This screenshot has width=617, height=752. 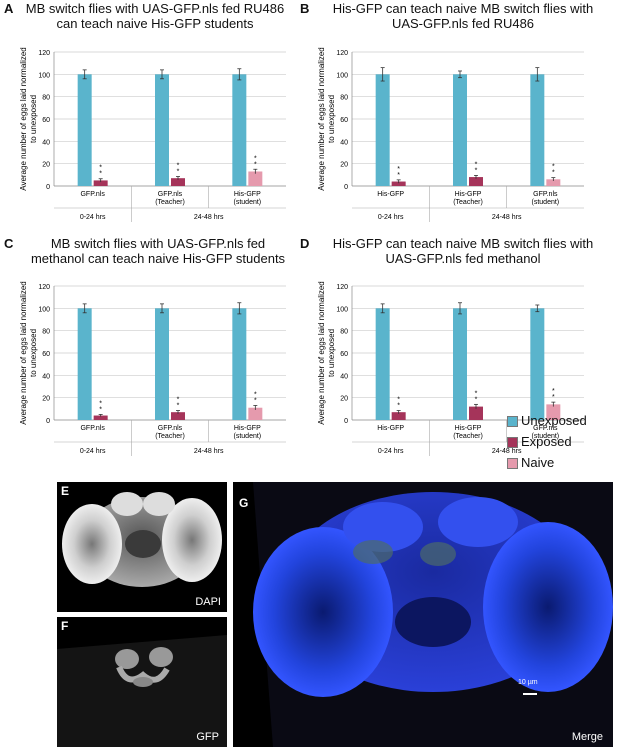 I want to click on panel-label-a: A, so click(x=9, y=8).